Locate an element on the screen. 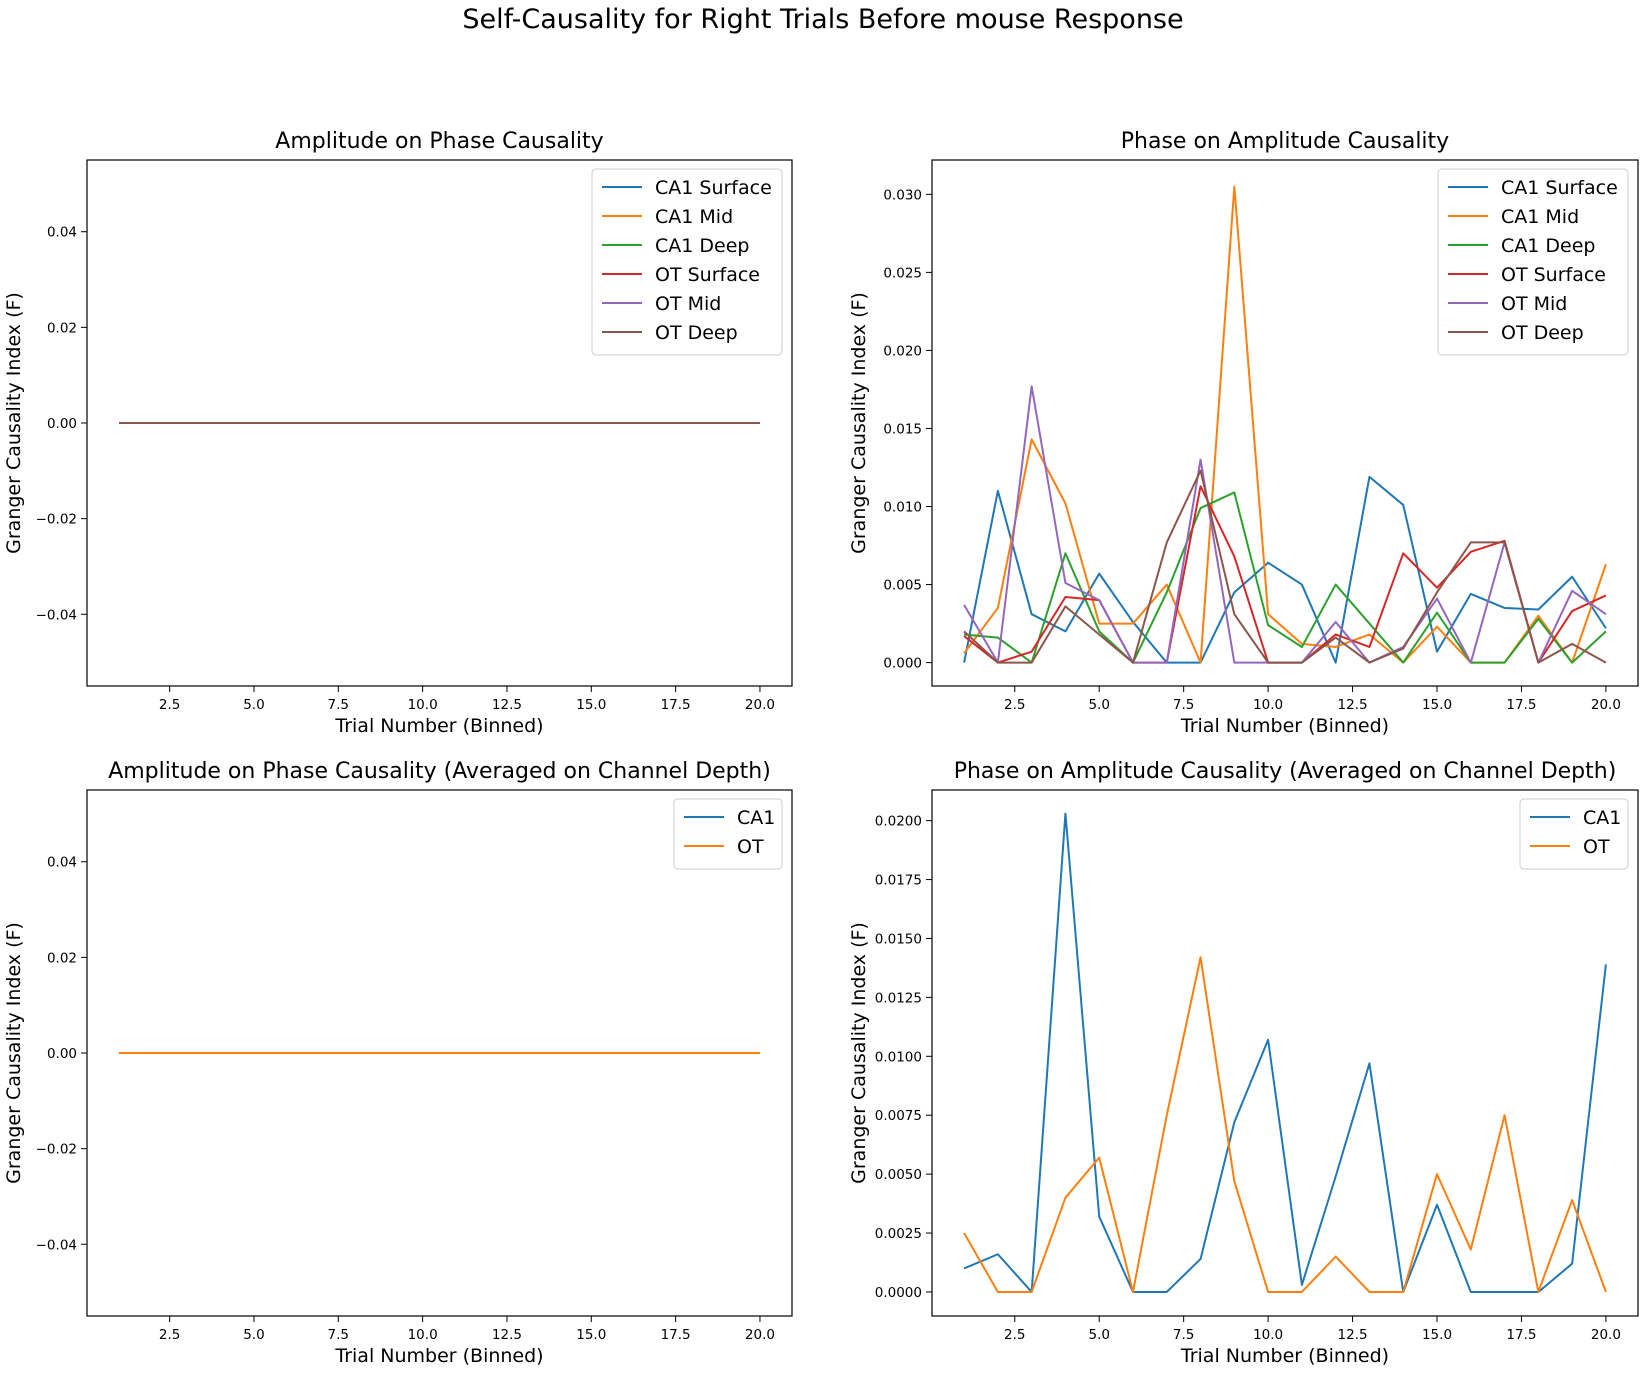  y-tick-label: 0.0100 is located at coordinates (898, 1057).